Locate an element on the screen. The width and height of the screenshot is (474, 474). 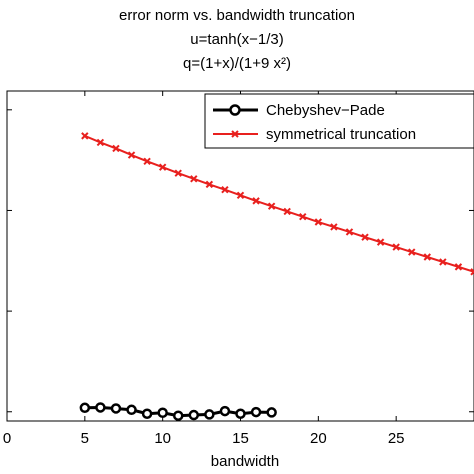
legend-box is located at coordinates (339, 121).